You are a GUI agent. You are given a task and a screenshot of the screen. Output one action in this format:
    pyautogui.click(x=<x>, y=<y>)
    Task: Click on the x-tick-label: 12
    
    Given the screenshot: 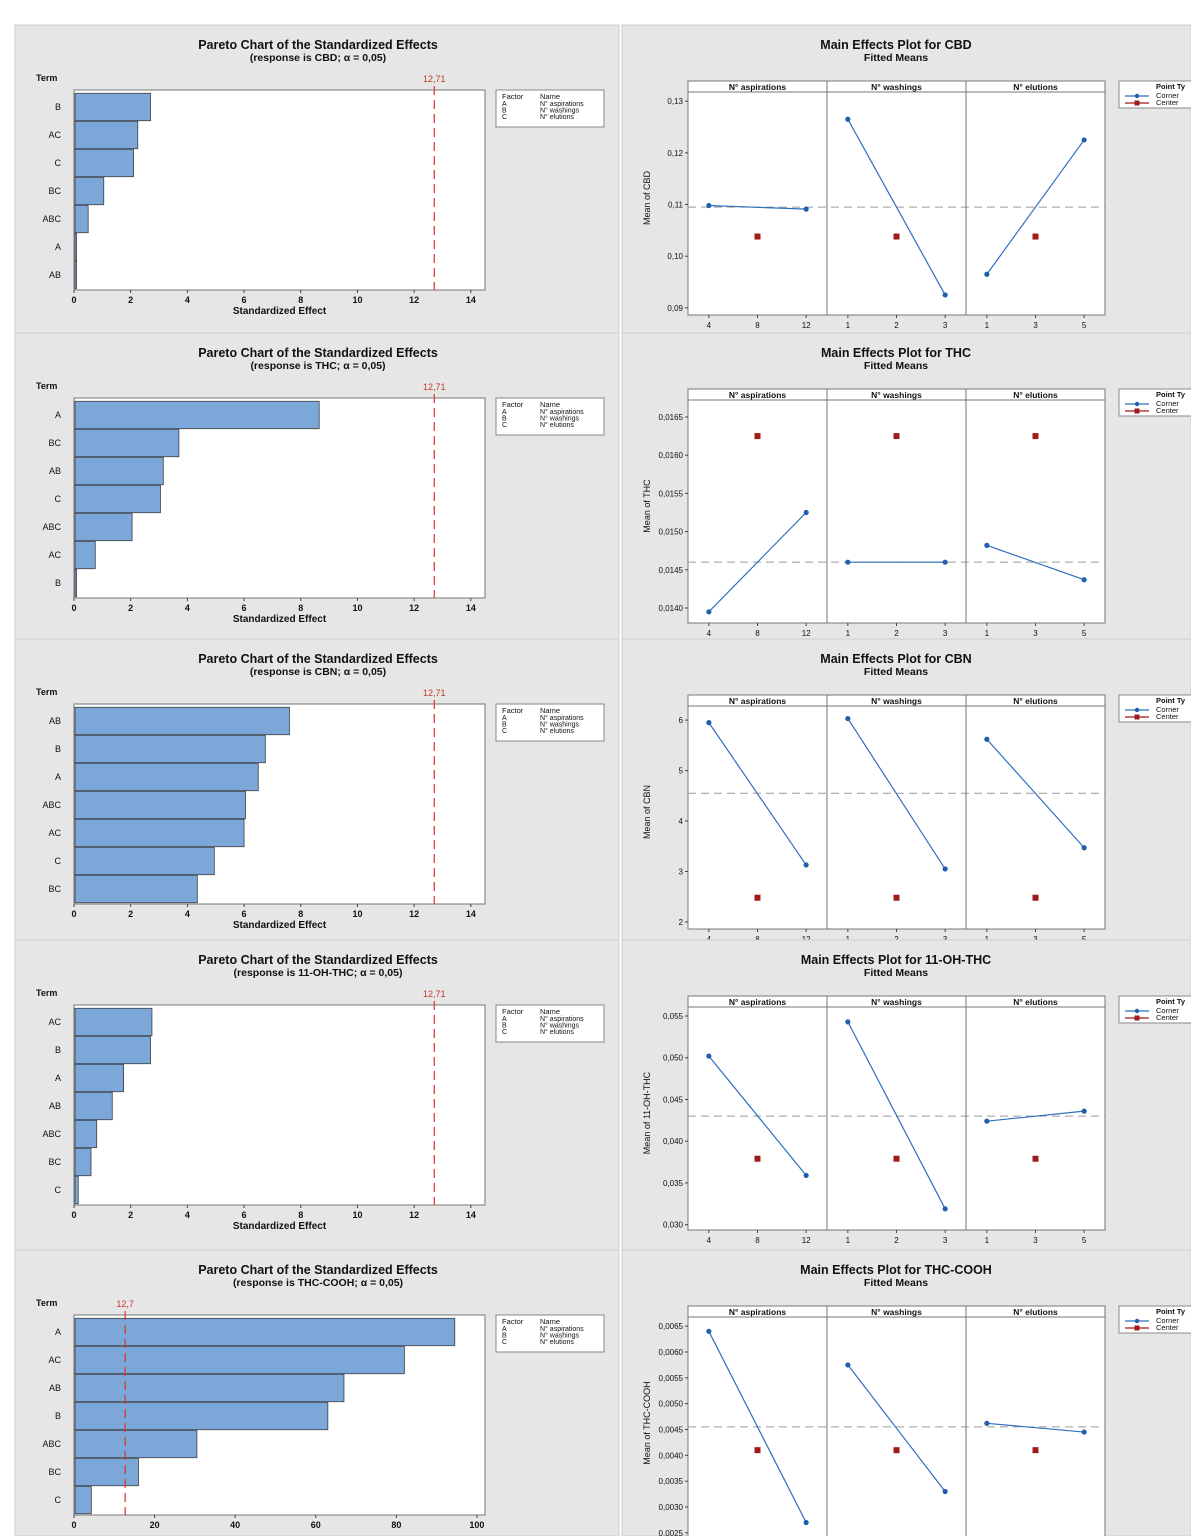 What is the action you would take?
    pyautogui.click(x=414, y=300)
    